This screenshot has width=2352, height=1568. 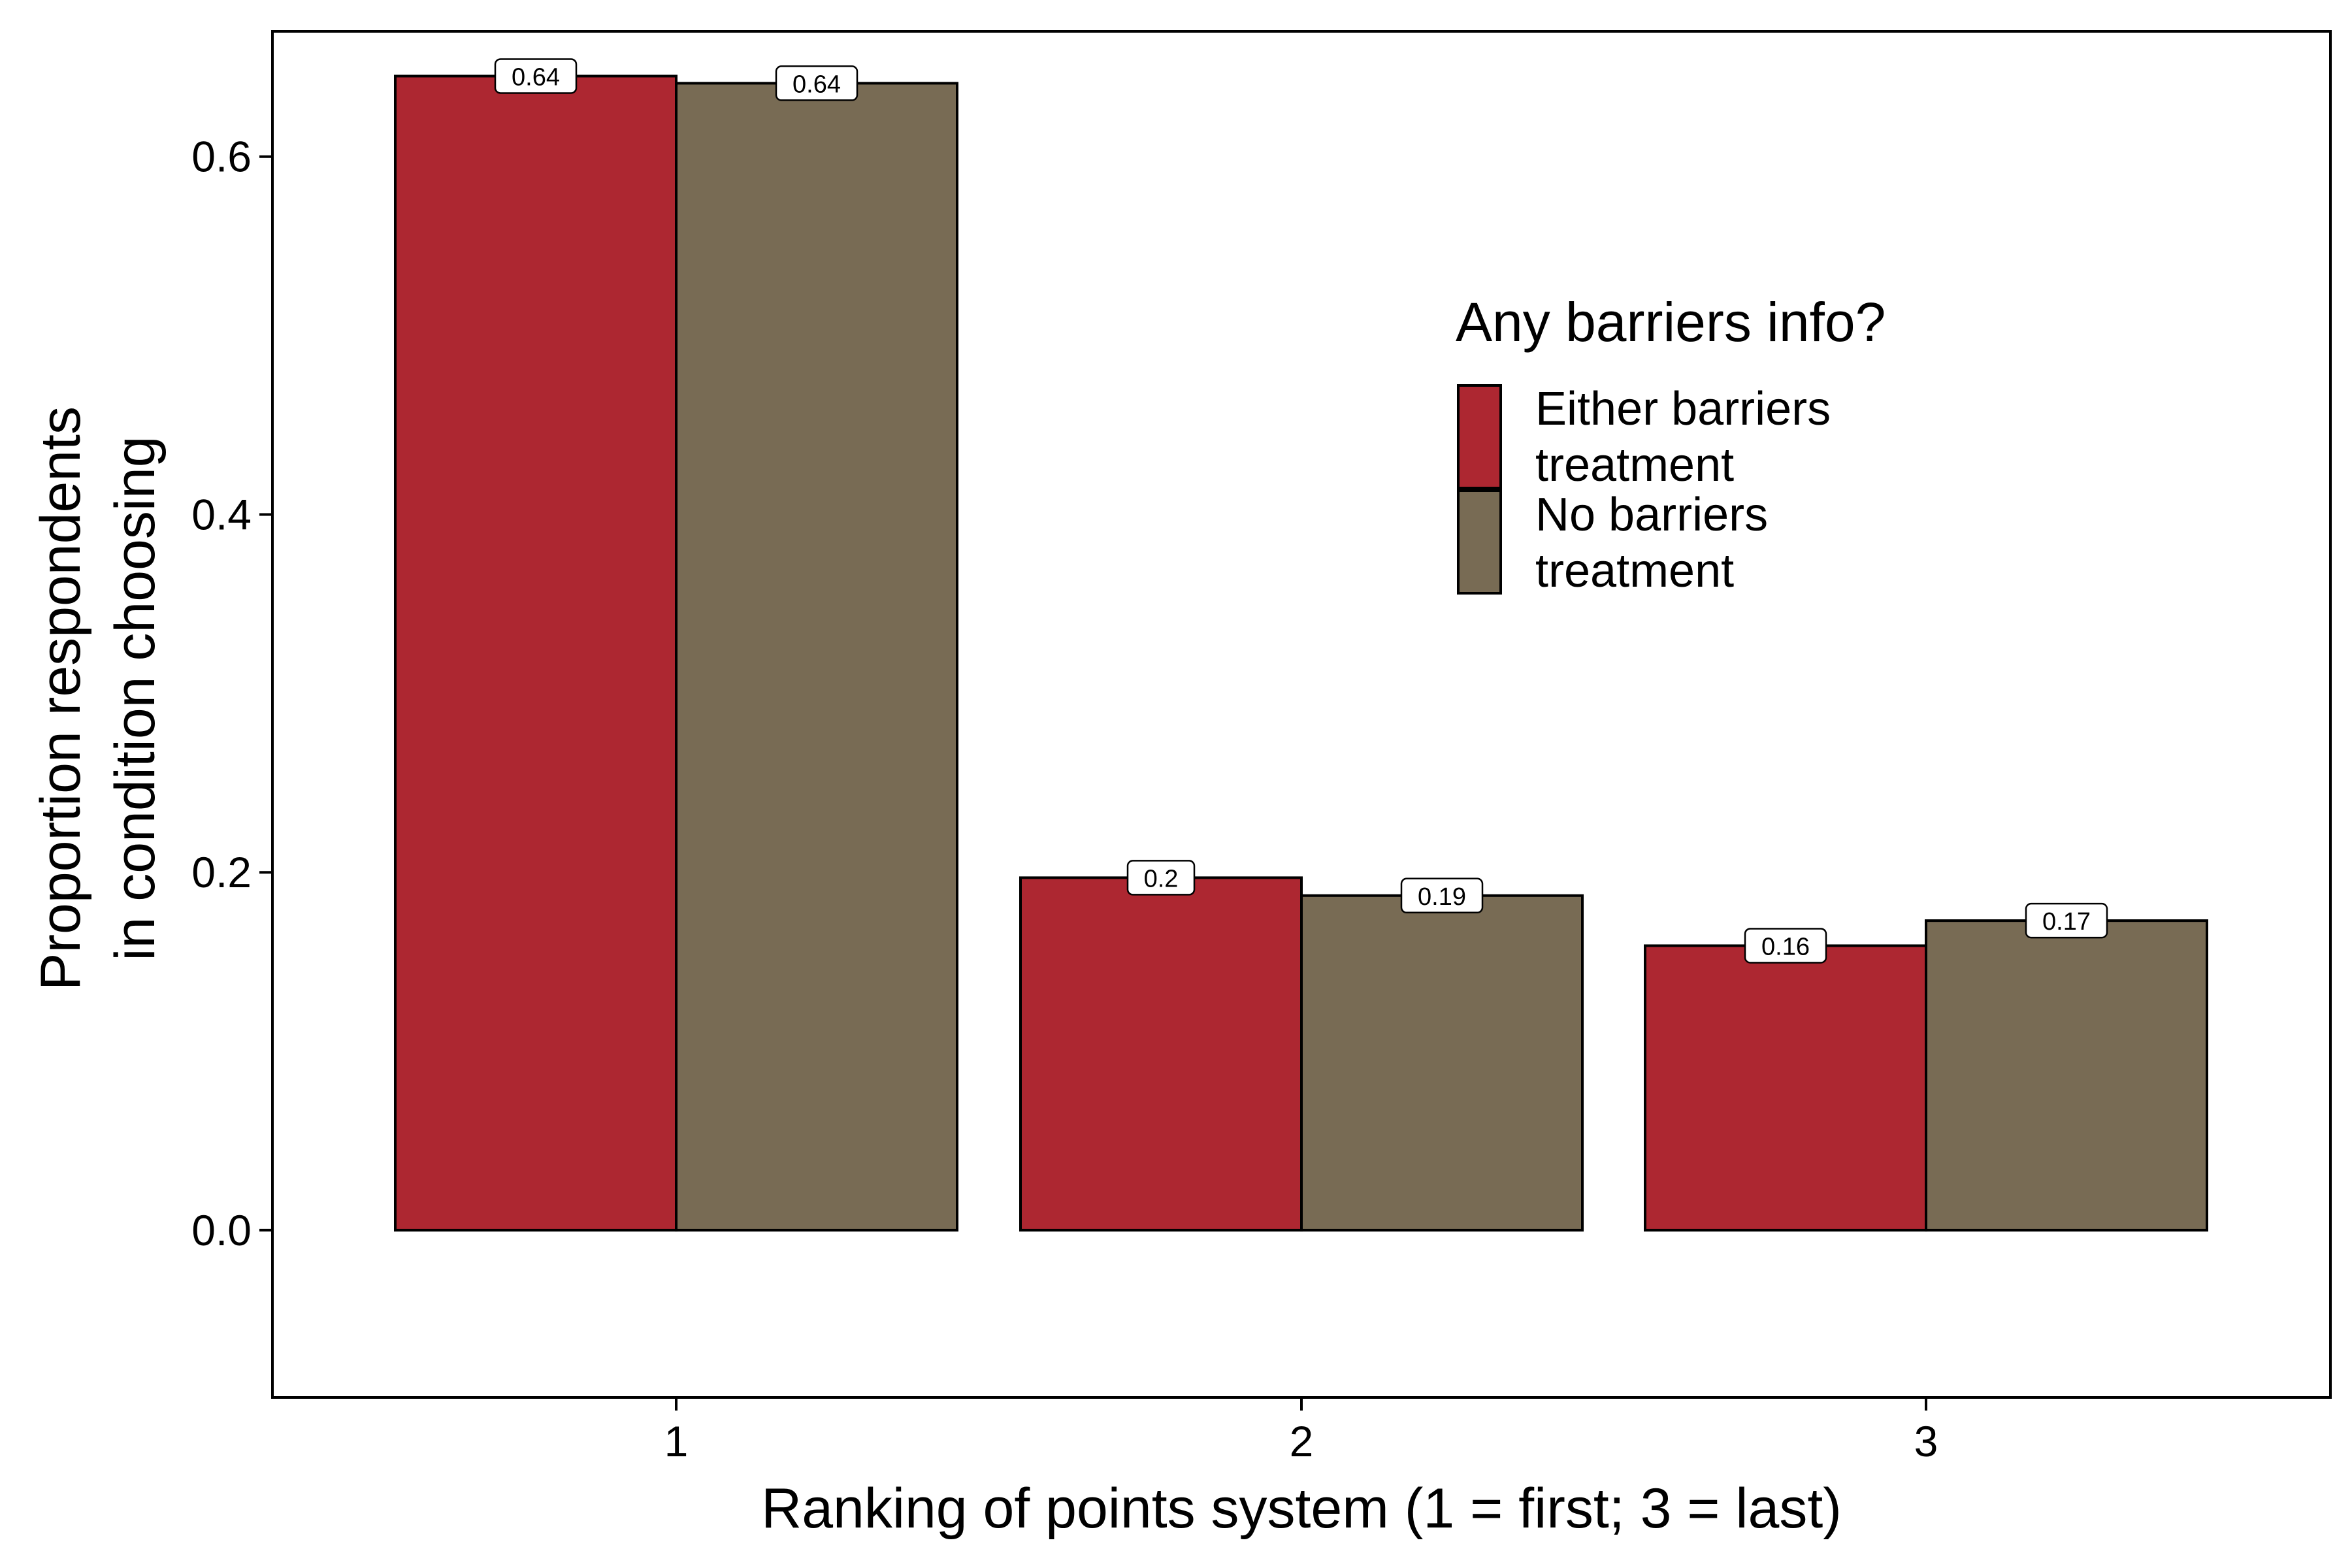 I want to click on legend-title: Any barriers info?, so click(x=1671, y=322).